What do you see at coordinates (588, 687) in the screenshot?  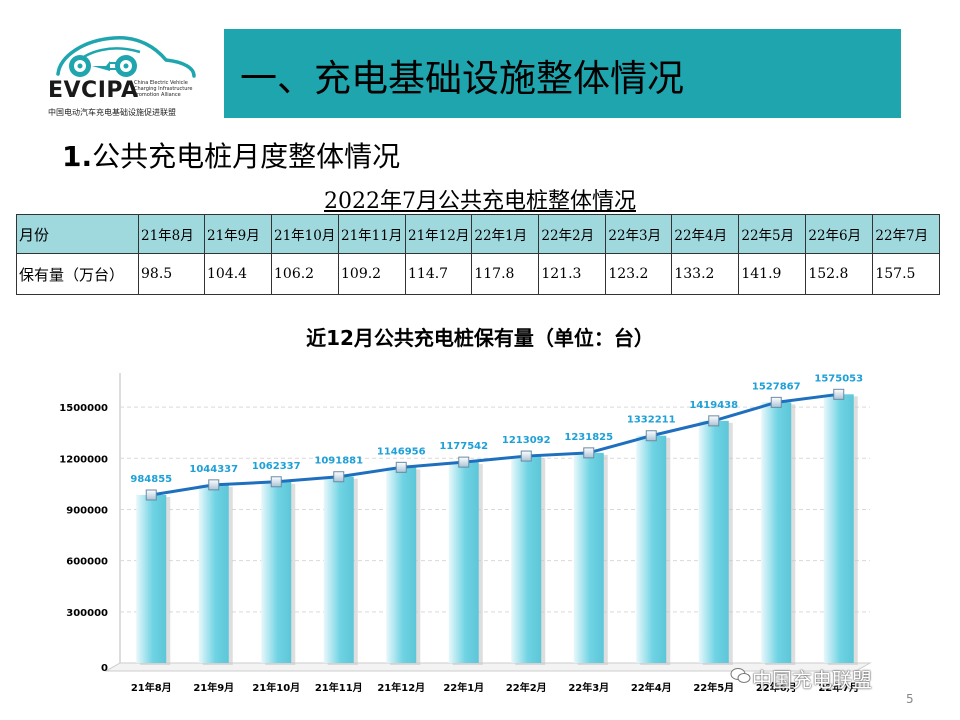 I see `x-tick-label: 22年3月` at bounding box center [588, 687].